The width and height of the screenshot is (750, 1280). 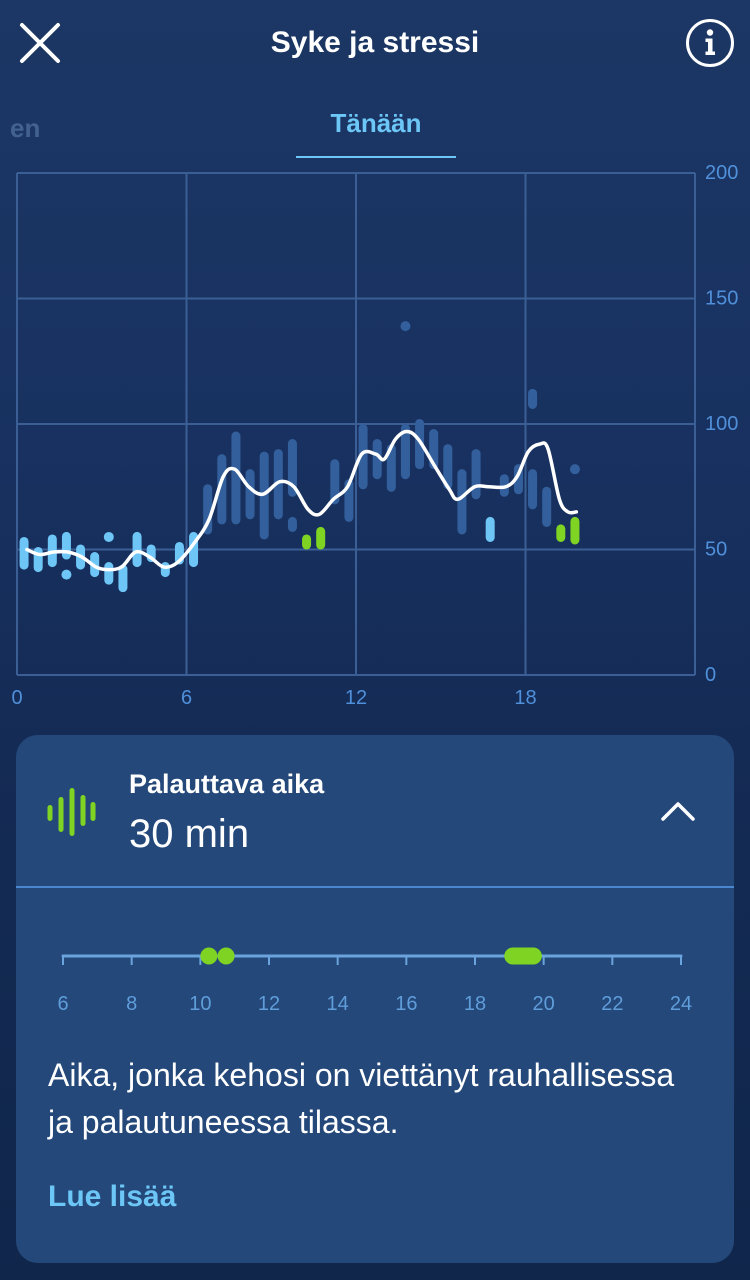 I want to click on recovery-value: 30 min, so click(x=189, y=834).